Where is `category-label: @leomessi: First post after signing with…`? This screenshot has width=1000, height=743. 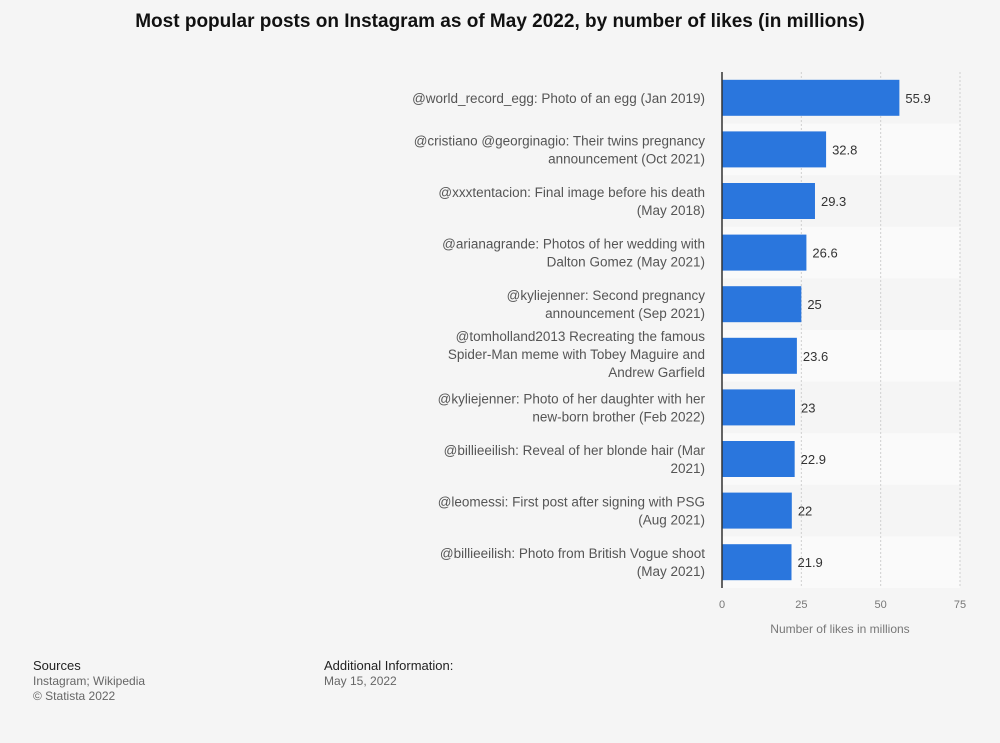
category-label: @leomessi: First post after signing with… is located at coordinates (571, 511).